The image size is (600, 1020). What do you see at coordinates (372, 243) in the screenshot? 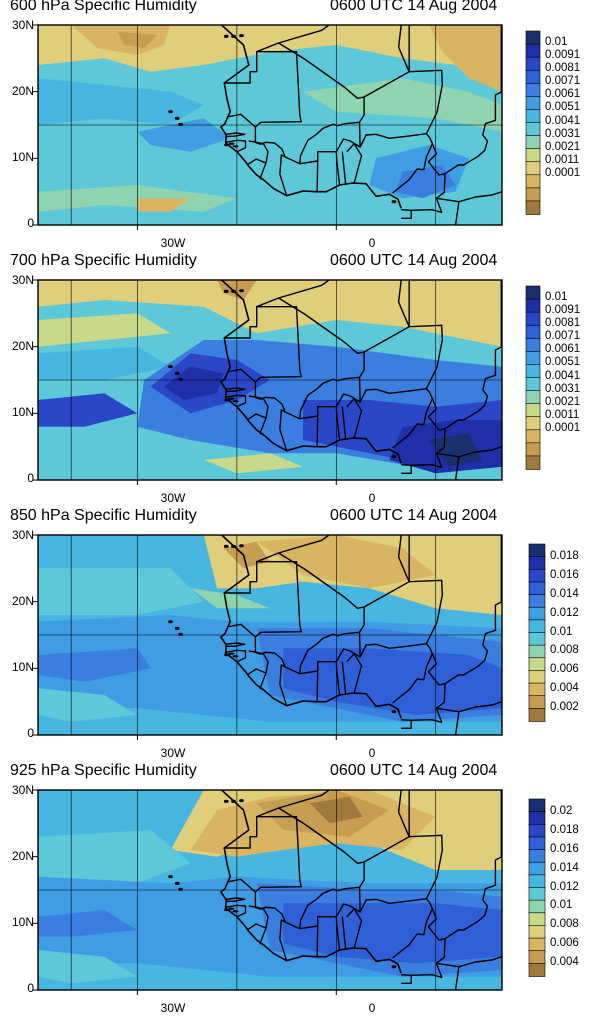
I see `lon-label-0: 0` at bounding box center [372, 243].